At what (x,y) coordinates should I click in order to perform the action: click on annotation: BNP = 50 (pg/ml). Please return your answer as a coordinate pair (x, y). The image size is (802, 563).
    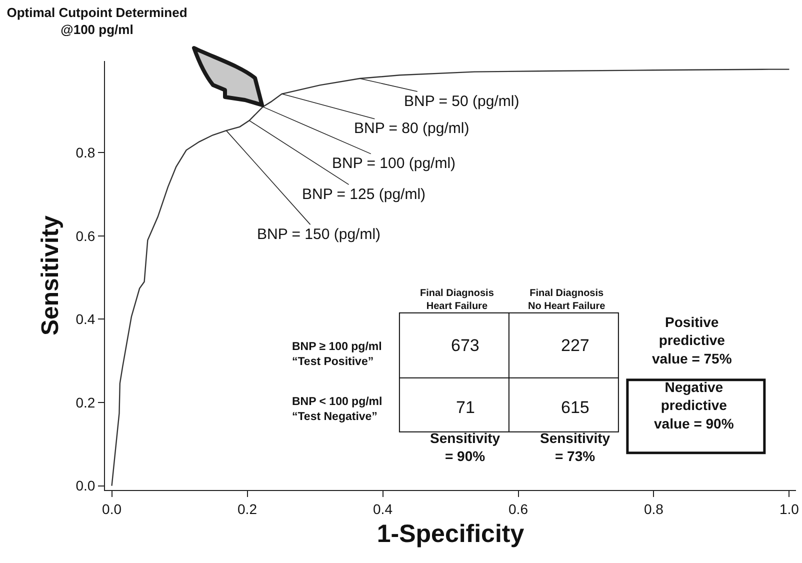
    Looking at the image, I should click on (462, 101).